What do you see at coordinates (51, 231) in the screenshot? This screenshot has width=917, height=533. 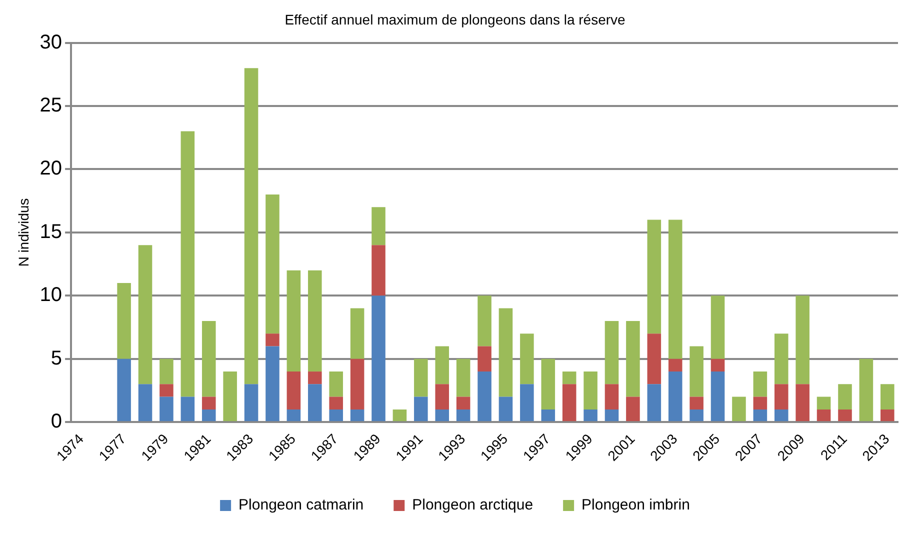 I see `y-tick-label: 15` at bounding box center [51, 231].